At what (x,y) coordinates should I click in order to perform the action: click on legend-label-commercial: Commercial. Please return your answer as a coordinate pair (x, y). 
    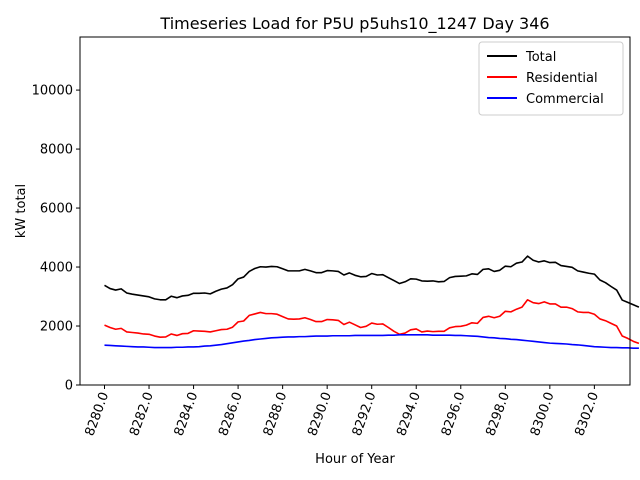
    Looking at the image, I should click on (565, 99).